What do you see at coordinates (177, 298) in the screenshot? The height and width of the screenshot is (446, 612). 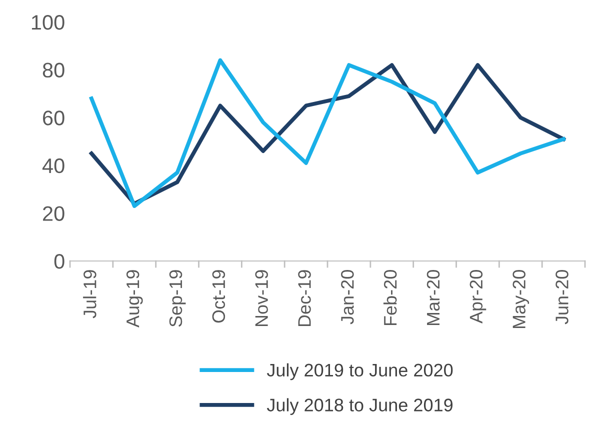 I see `x-tick-label: Sep-19` at bounding box center [177, 298].